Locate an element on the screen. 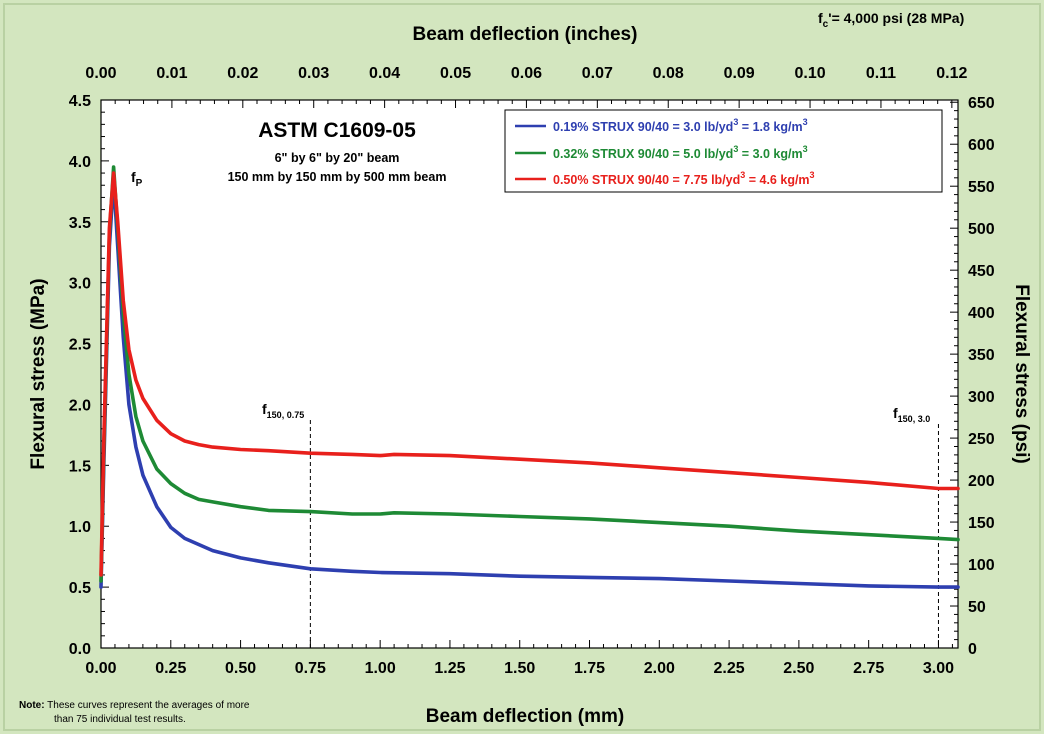  x-bottom-tick-label: 0.25 is located at coordinates (170, 668).